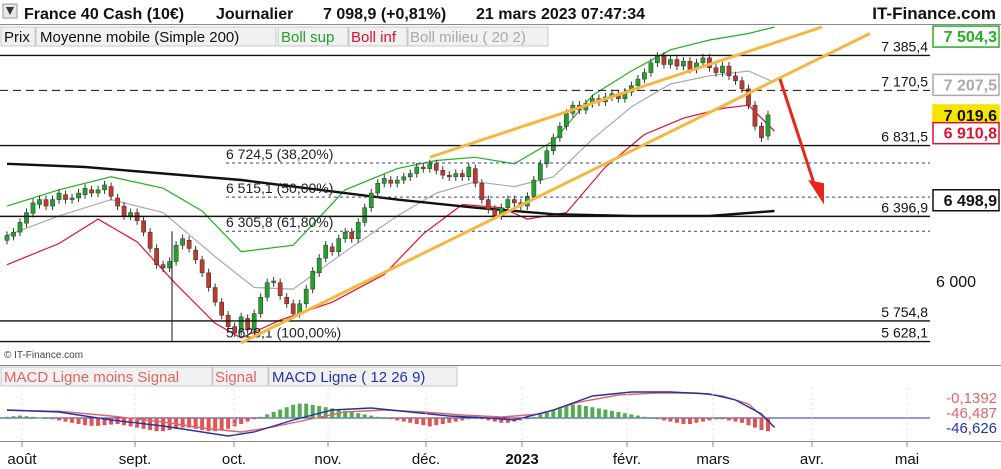 Image resolution: width=1001 pixels, height=469 pixels. Describe the element at coordinates (904, 137) in the screenshot. I see `price-level-label: 6 831,5` at that location.